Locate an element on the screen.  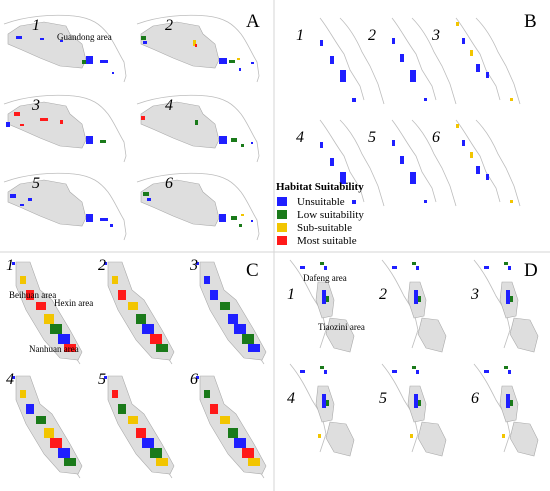
panel-b-map-number: 5 is located at coordinates (372, 137).